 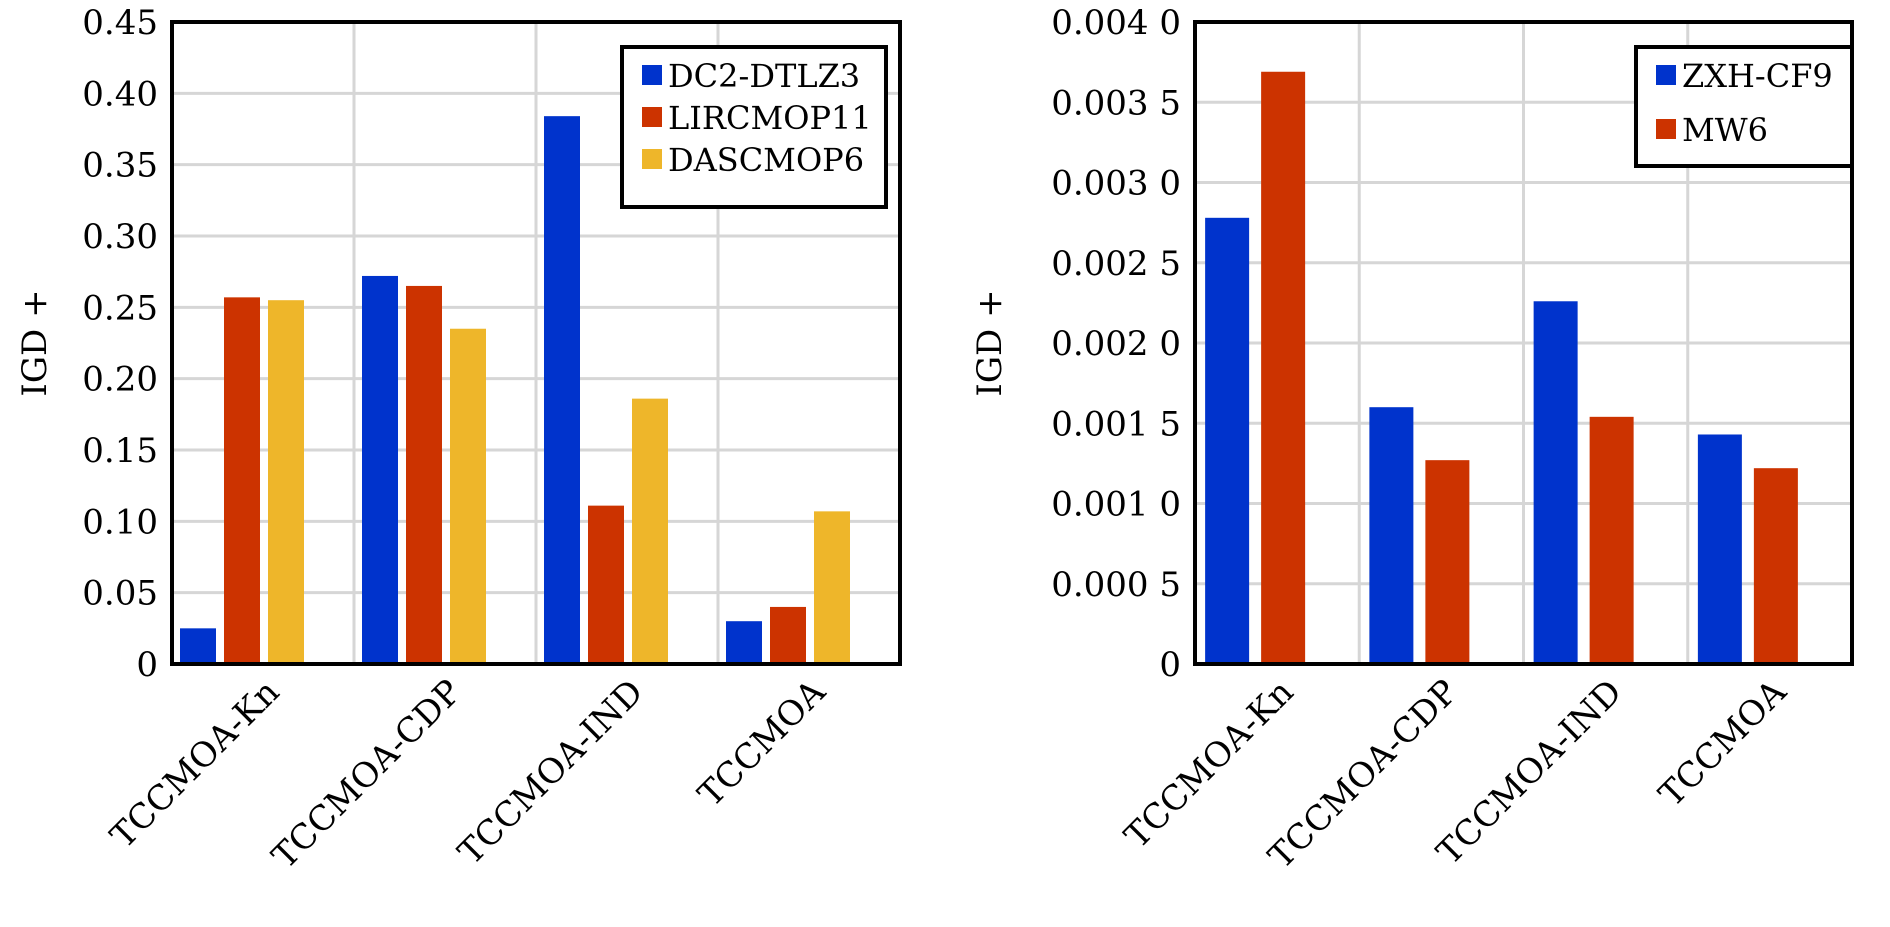 What do you see at coordinates (424, 474) in the screenshot?
I see `bar-lircmop11-tccmoa-cdp` at bounding box center [424, 474].